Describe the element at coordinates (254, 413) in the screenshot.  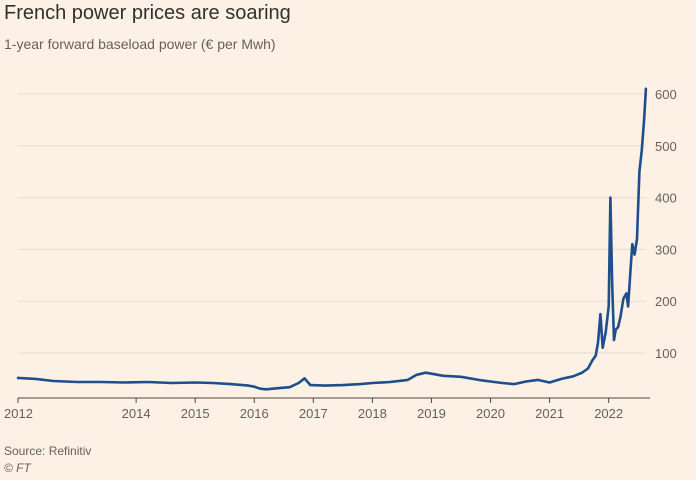
I see `x-tick-label-2016: 2016` at that location.